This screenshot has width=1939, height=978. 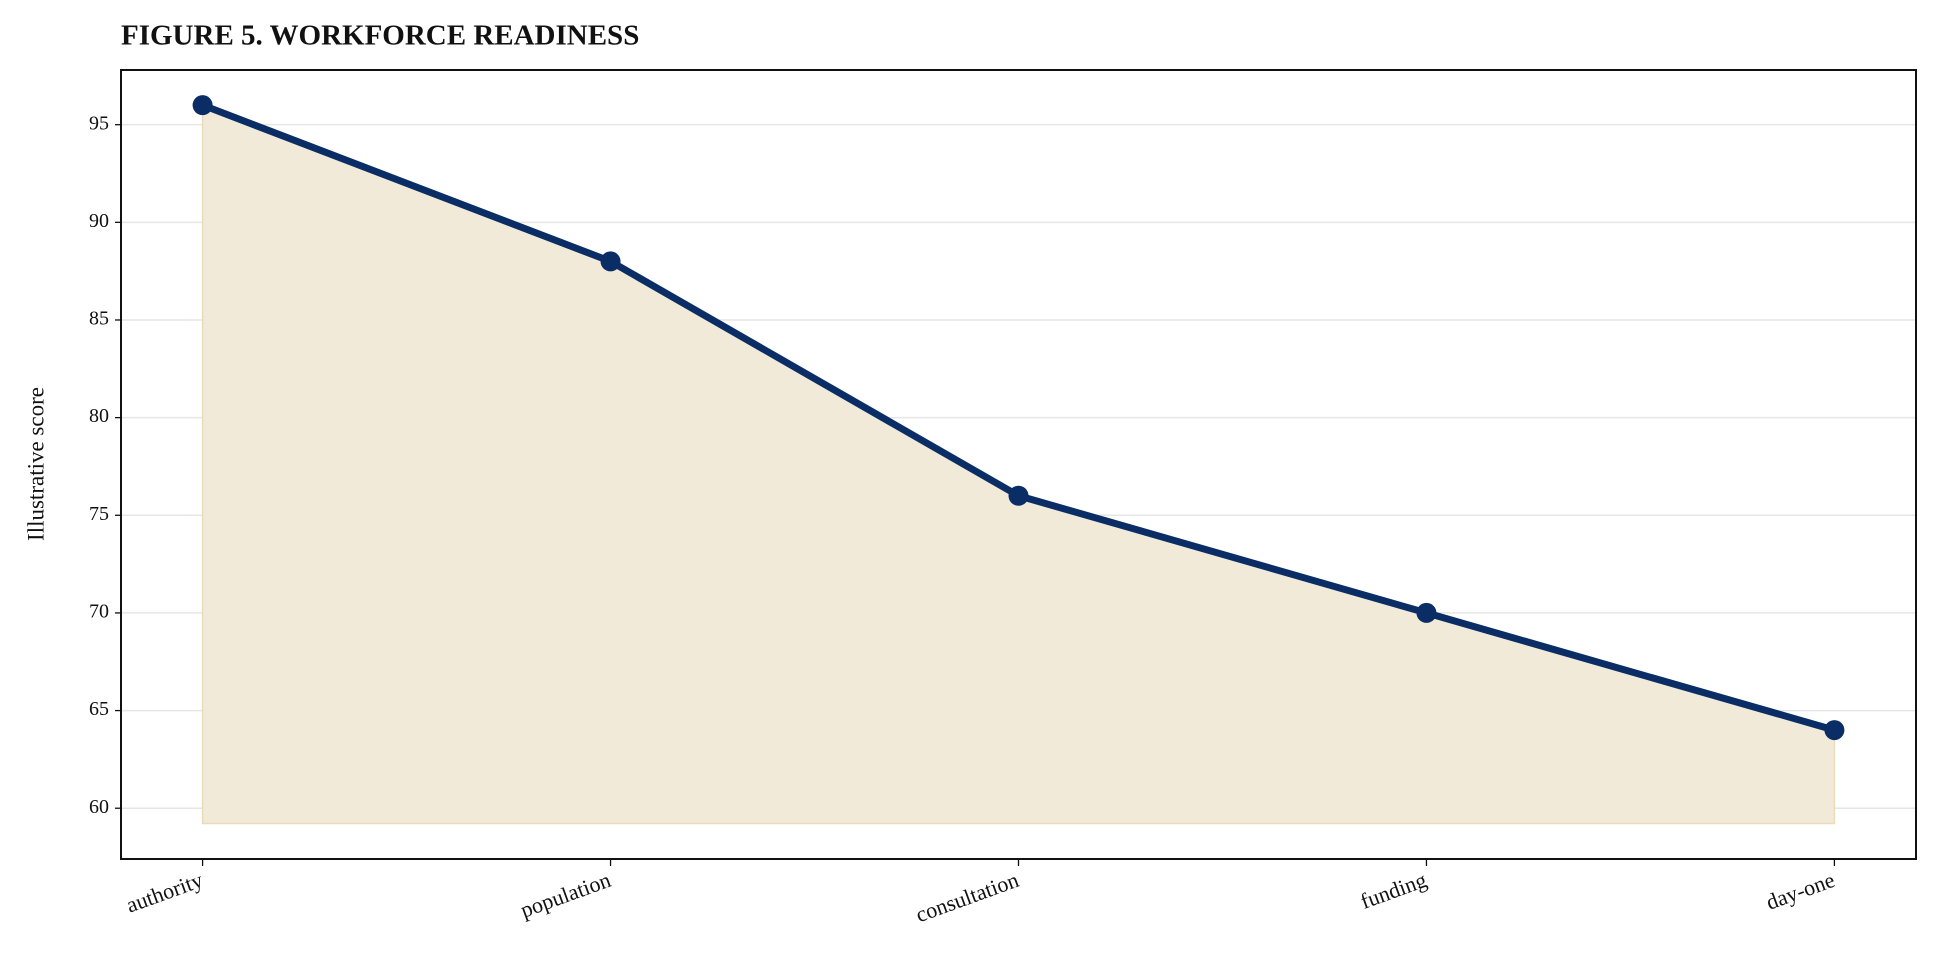 What do you see at coordinates (380, 36) in the screenshot?
I see `chart-title: FIGURE 5. WORKFORCE READINESS` at bounding box center [380, 36].